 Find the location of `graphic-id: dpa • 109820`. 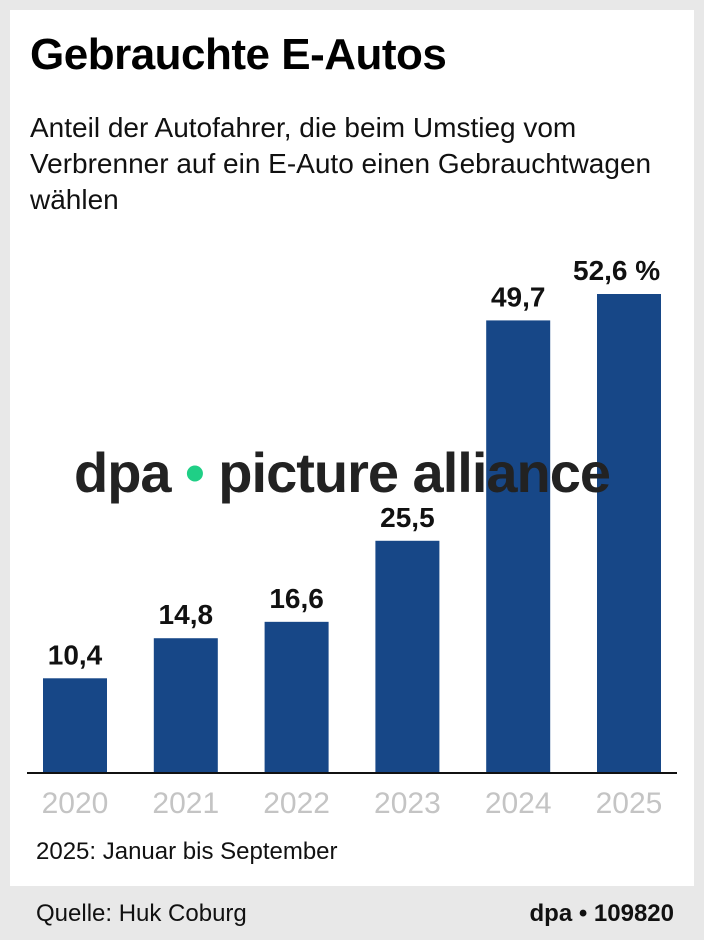

graphic-id: dpa • 109820 is located at coordinates (602, 913).